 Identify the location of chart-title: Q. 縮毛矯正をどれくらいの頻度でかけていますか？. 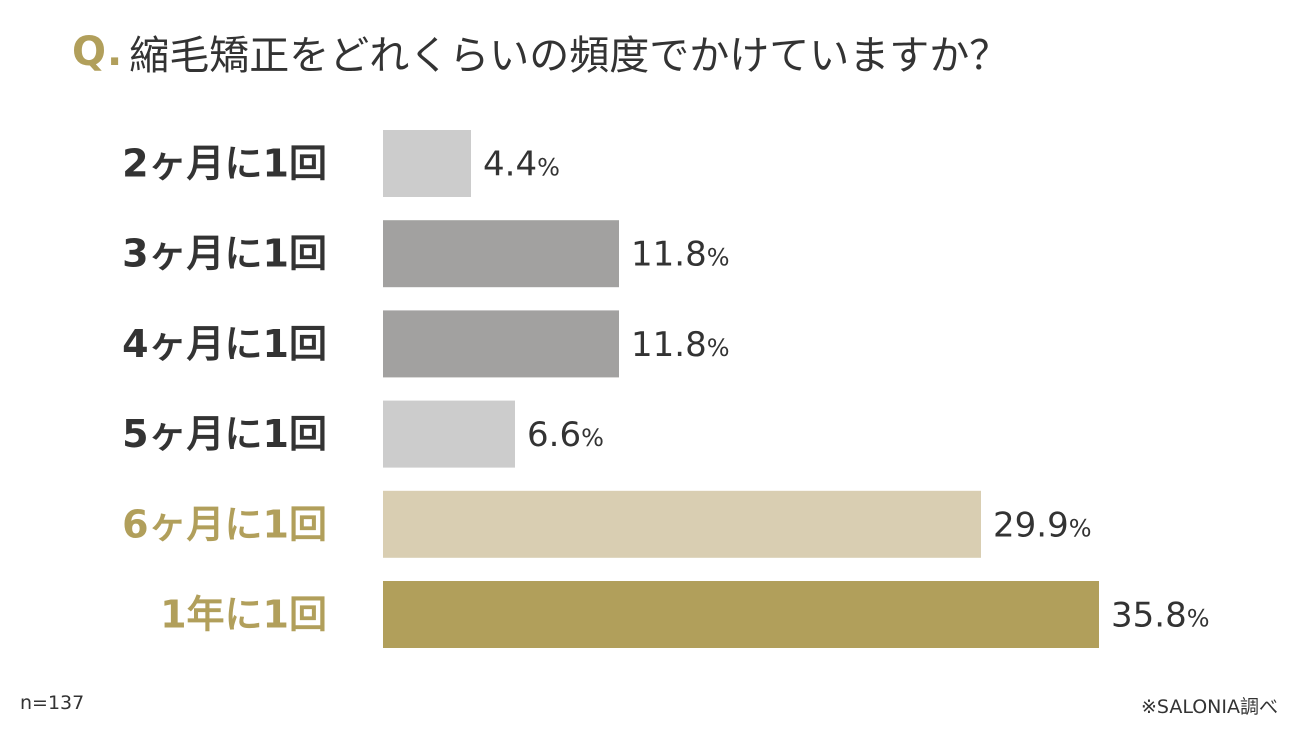
(540, 52).